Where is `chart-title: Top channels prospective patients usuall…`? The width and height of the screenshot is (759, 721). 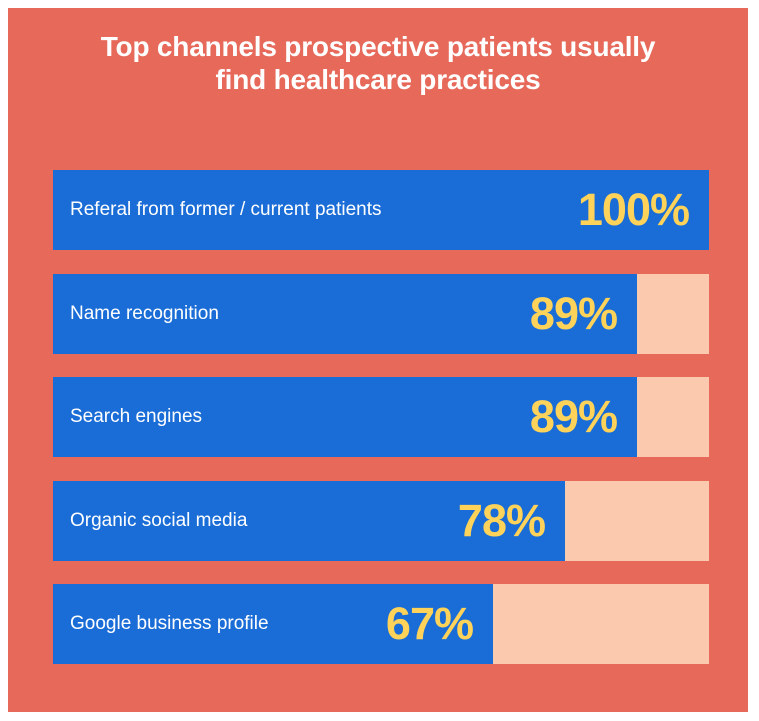 chart-title: Top channels prospective patients usuall… is located at coordinates (378, 63).